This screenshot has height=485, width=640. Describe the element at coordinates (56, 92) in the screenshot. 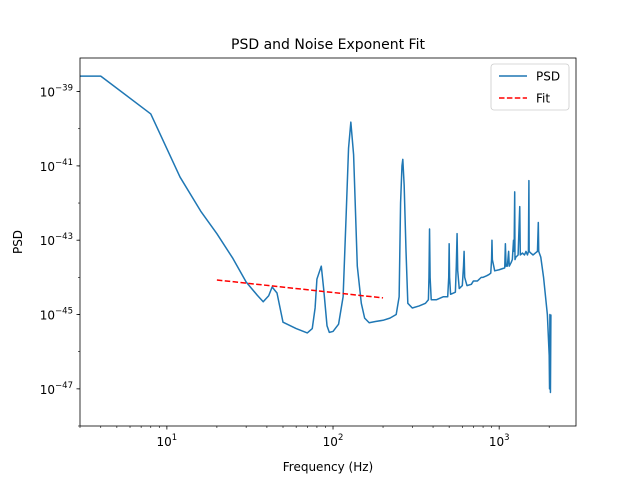

I see `y-tick-label: 10−39` at that location.